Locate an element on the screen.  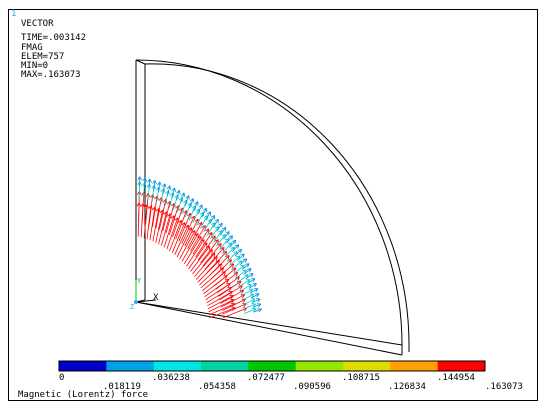
time-label: TIME=.003142 is located at coordinates (54, 38).